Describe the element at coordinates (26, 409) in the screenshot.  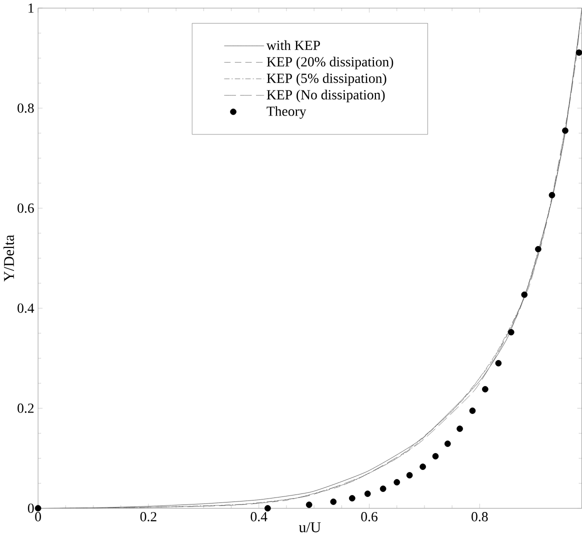
I see `y-tick-label: 0.2` at that location.